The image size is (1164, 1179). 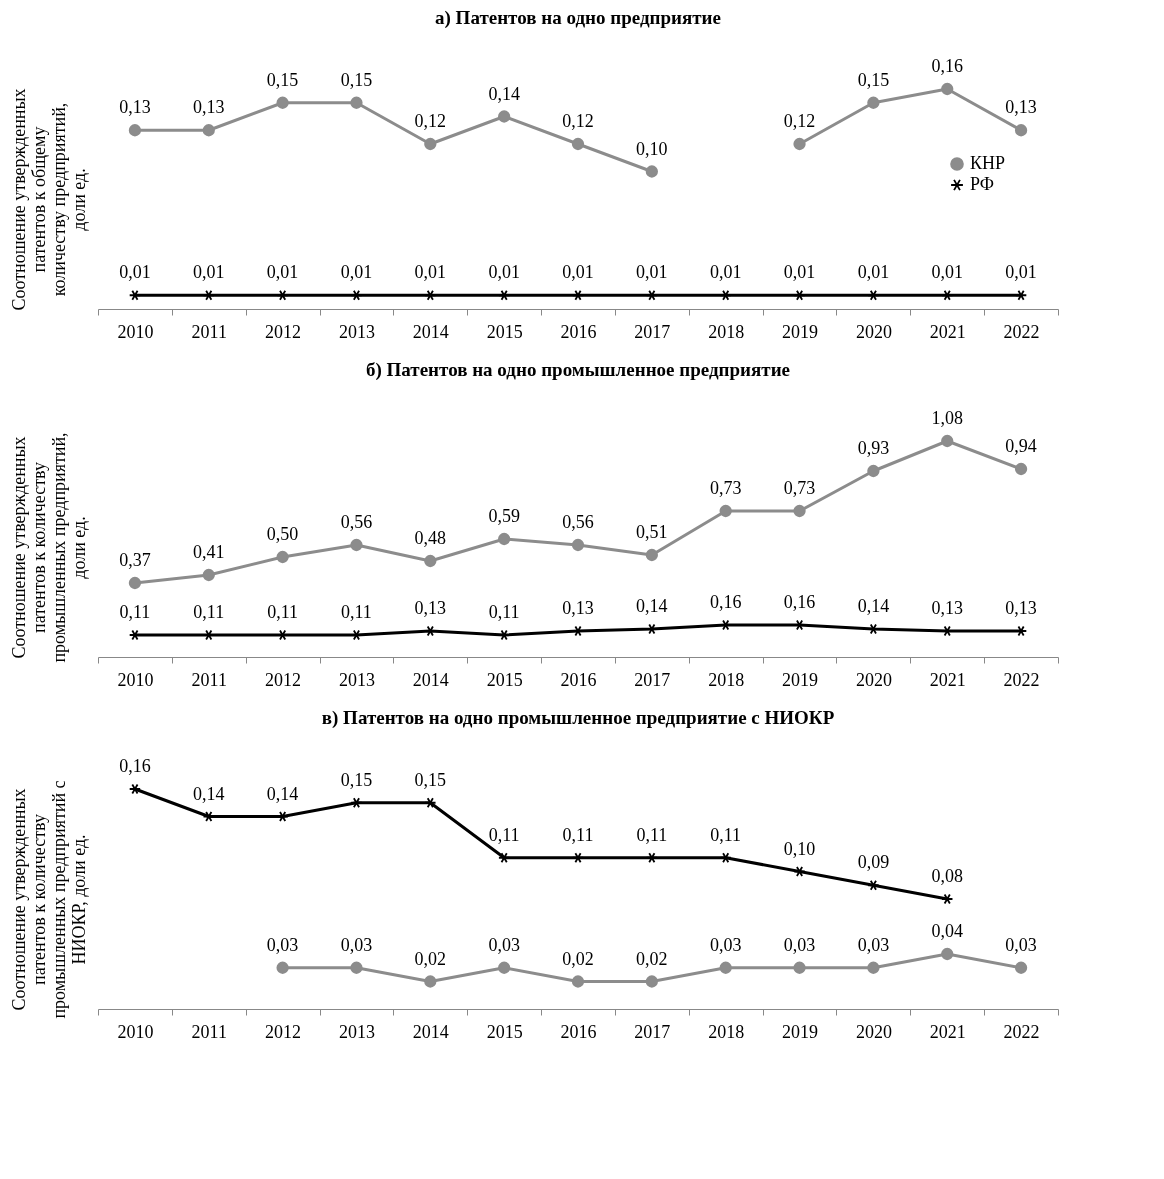 What do you see at coordinates (48, 899) in the screenshot?
I see `y-axis-title: Соотношение утвержденных патентов к количеству промышленных предприятий с НИОКР, доли ед.` at bounding box center [48, 899].